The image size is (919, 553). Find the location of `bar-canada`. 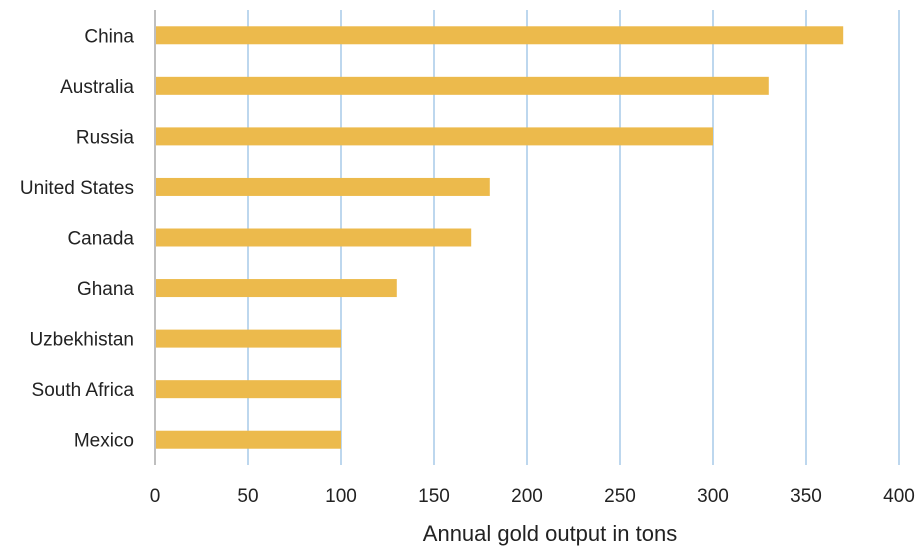

bar-canada is located at coordinates (313, 237).